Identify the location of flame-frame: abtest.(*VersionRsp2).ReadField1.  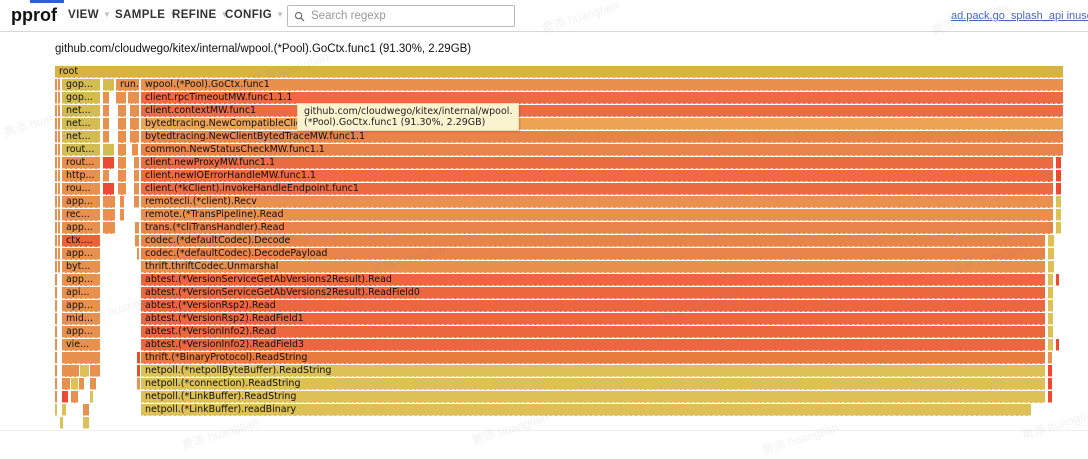
(593, 319).